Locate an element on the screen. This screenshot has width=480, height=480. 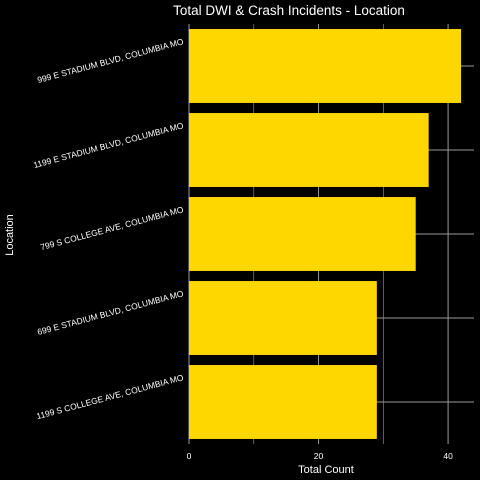
x-axis-ticks: 0 20 40 is located at coordinates (320, 456).